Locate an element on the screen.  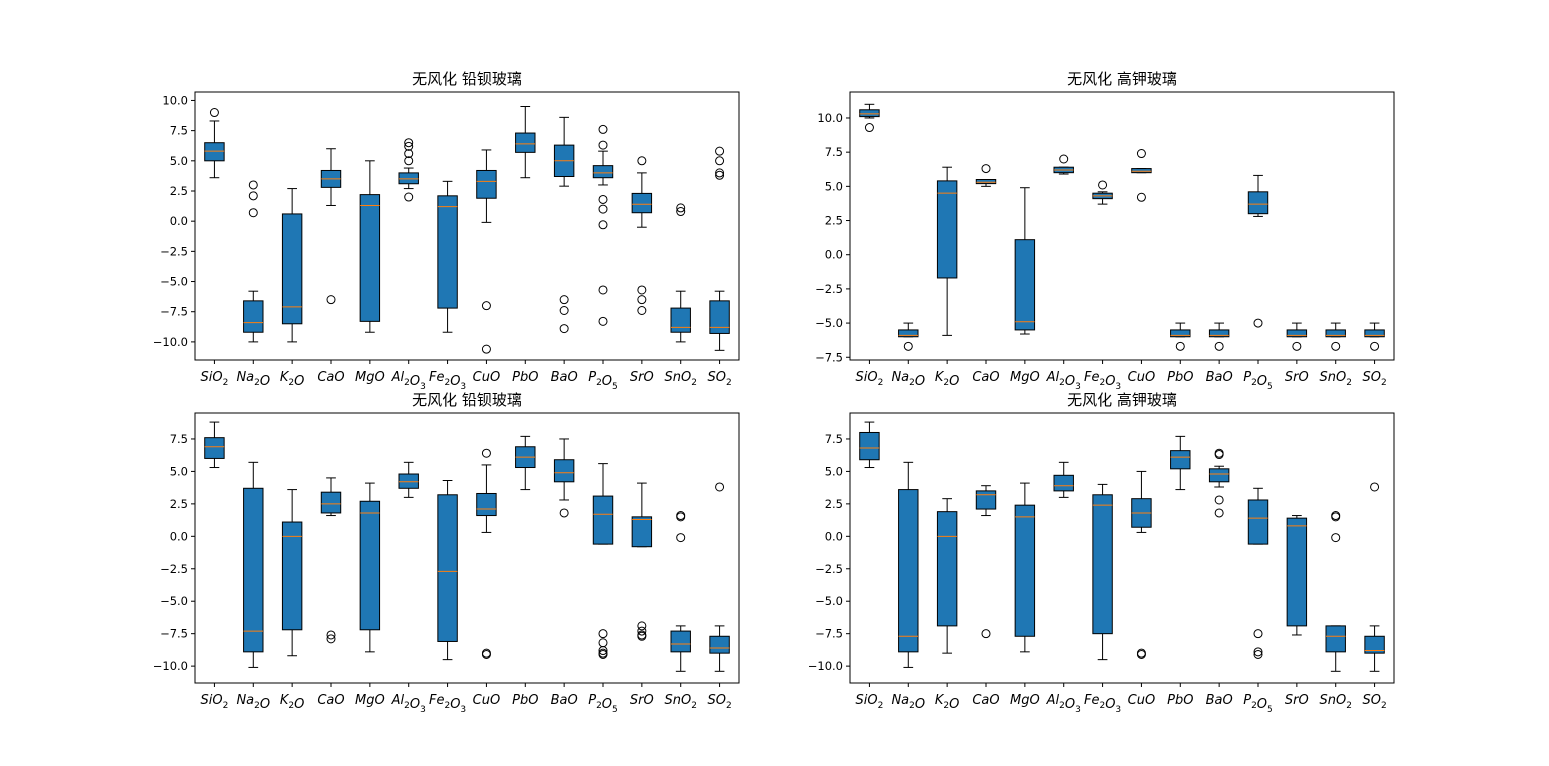
box-BaO is located at coordinates (564, 225).